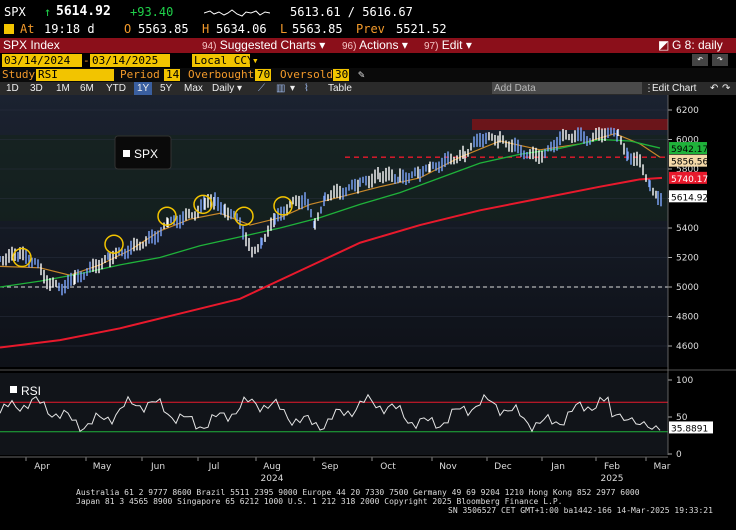  Describe the element at coordinates (306, 88) in the screenshot. I see `indicator-icon: ⌇` at that location.